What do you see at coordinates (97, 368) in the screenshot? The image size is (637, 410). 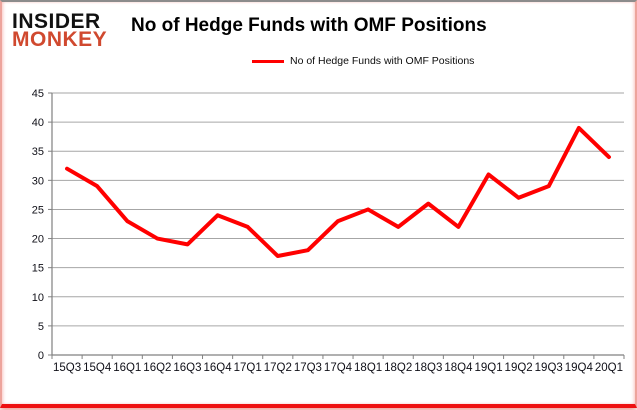 I see `x-tick-label: 15Q4` at bounding box center [97, 368].